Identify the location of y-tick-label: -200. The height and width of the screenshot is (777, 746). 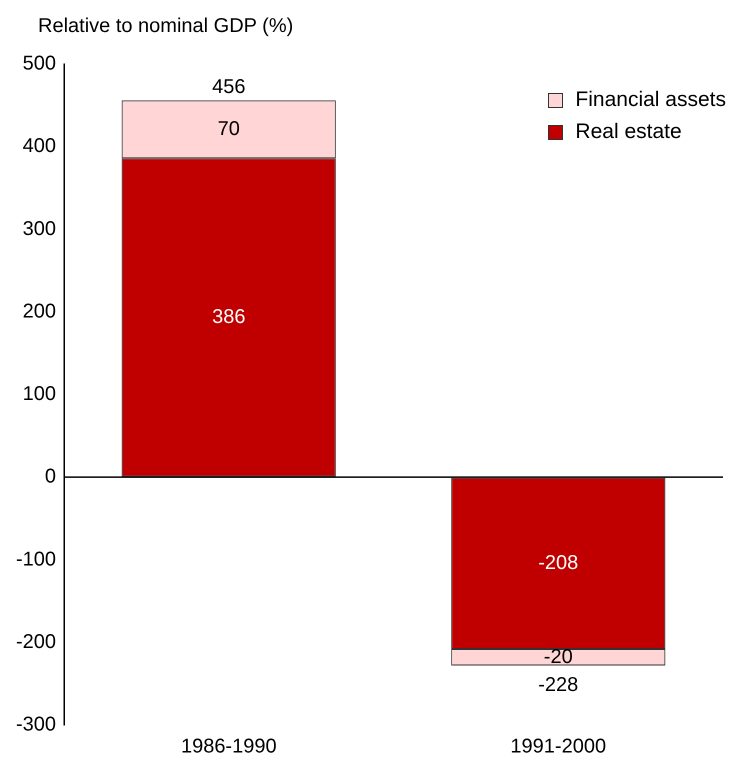
(36, 641).